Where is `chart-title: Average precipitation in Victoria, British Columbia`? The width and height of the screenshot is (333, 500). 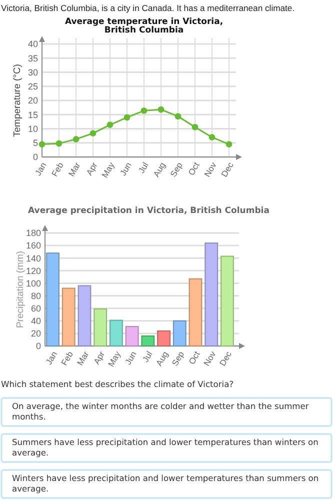
chart-title: Average precipitation in Victoria, British Columbia is located at coordinates (149, 211).